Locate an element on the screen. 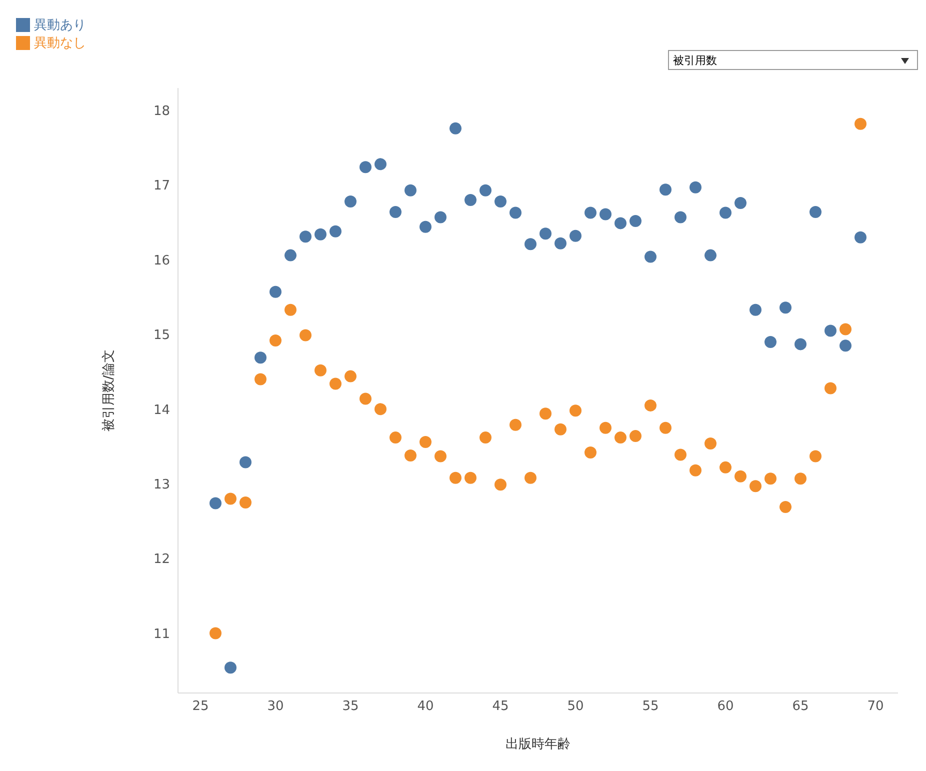 Image resolution: width=926 pixels, height=771 pixels. legend-label: 異動あり is located at coordinates (60, 25).